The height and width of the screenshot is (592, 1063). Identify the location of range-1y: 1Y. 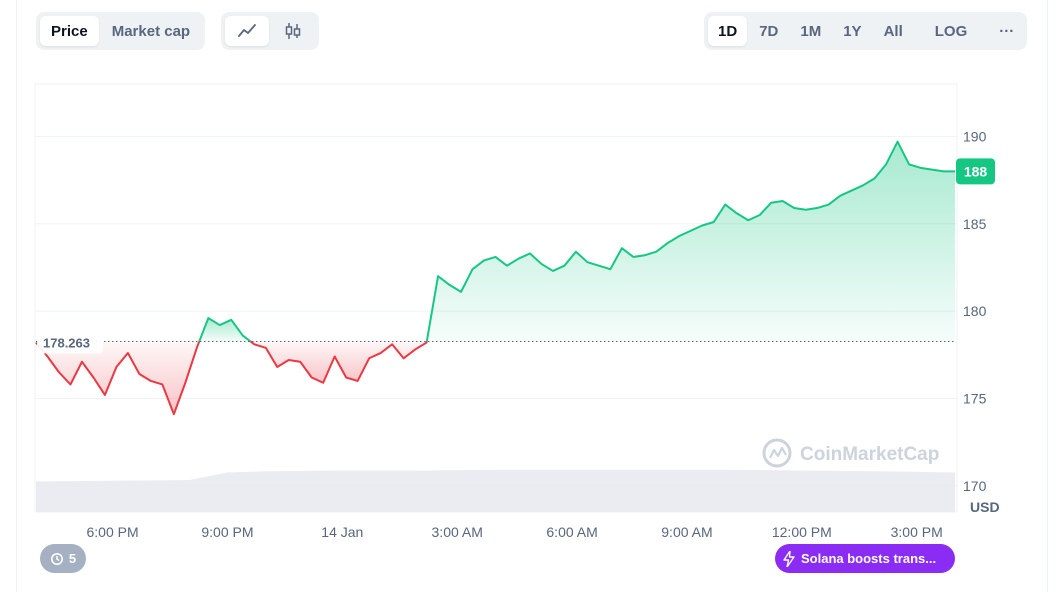
(852, 31).